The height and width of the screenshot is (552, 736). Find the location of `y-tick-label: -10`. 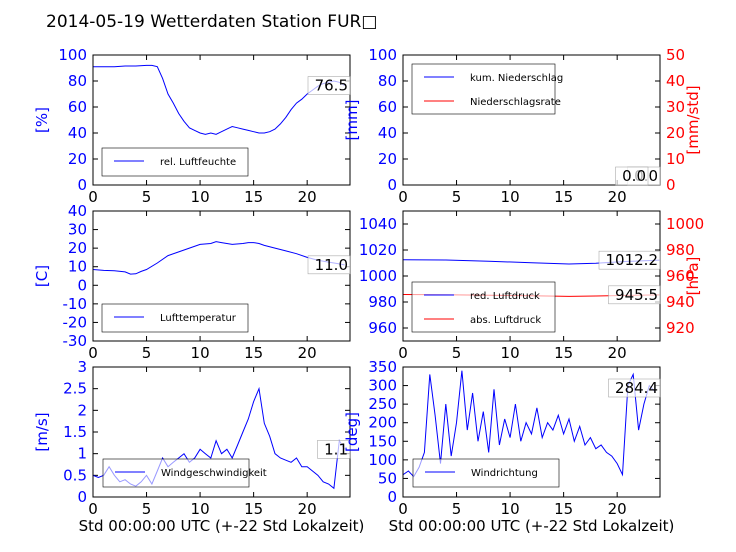

y-tick-label: -10 is located at coordinates (75, 304).